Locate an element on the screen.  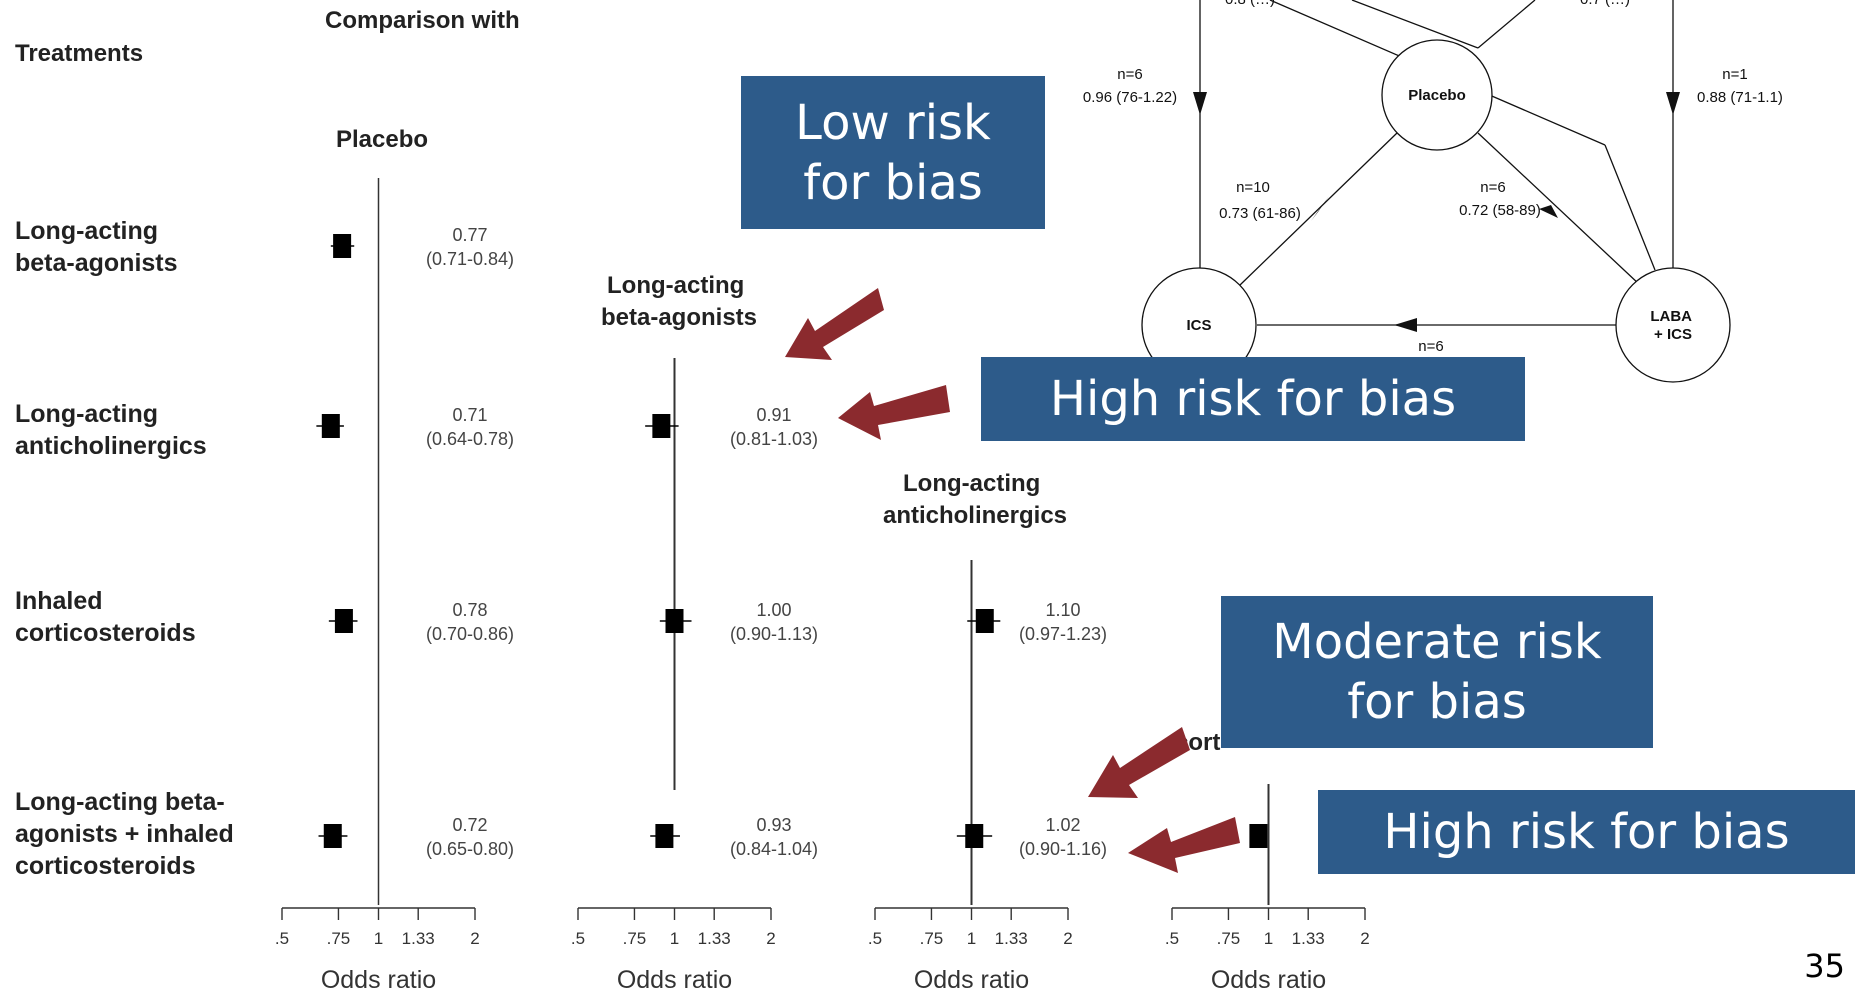
edge-label-ics-placebo-or: 0.73 (61-86) is located at coordinates (1260, 213).